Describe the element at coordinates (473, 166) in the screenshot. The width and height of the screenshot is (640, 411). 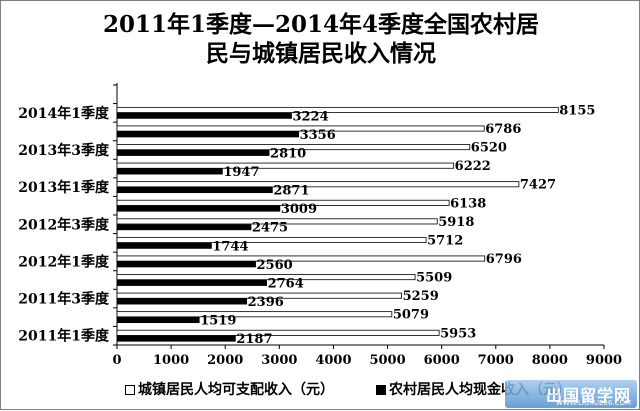
I see `data-label-urban: 6222` at that location.